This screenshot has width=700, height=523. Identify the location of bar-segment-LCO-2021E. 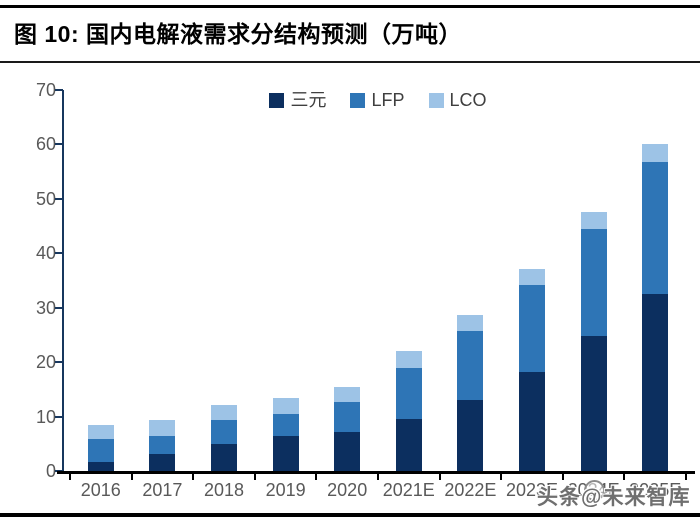
(408, 359).